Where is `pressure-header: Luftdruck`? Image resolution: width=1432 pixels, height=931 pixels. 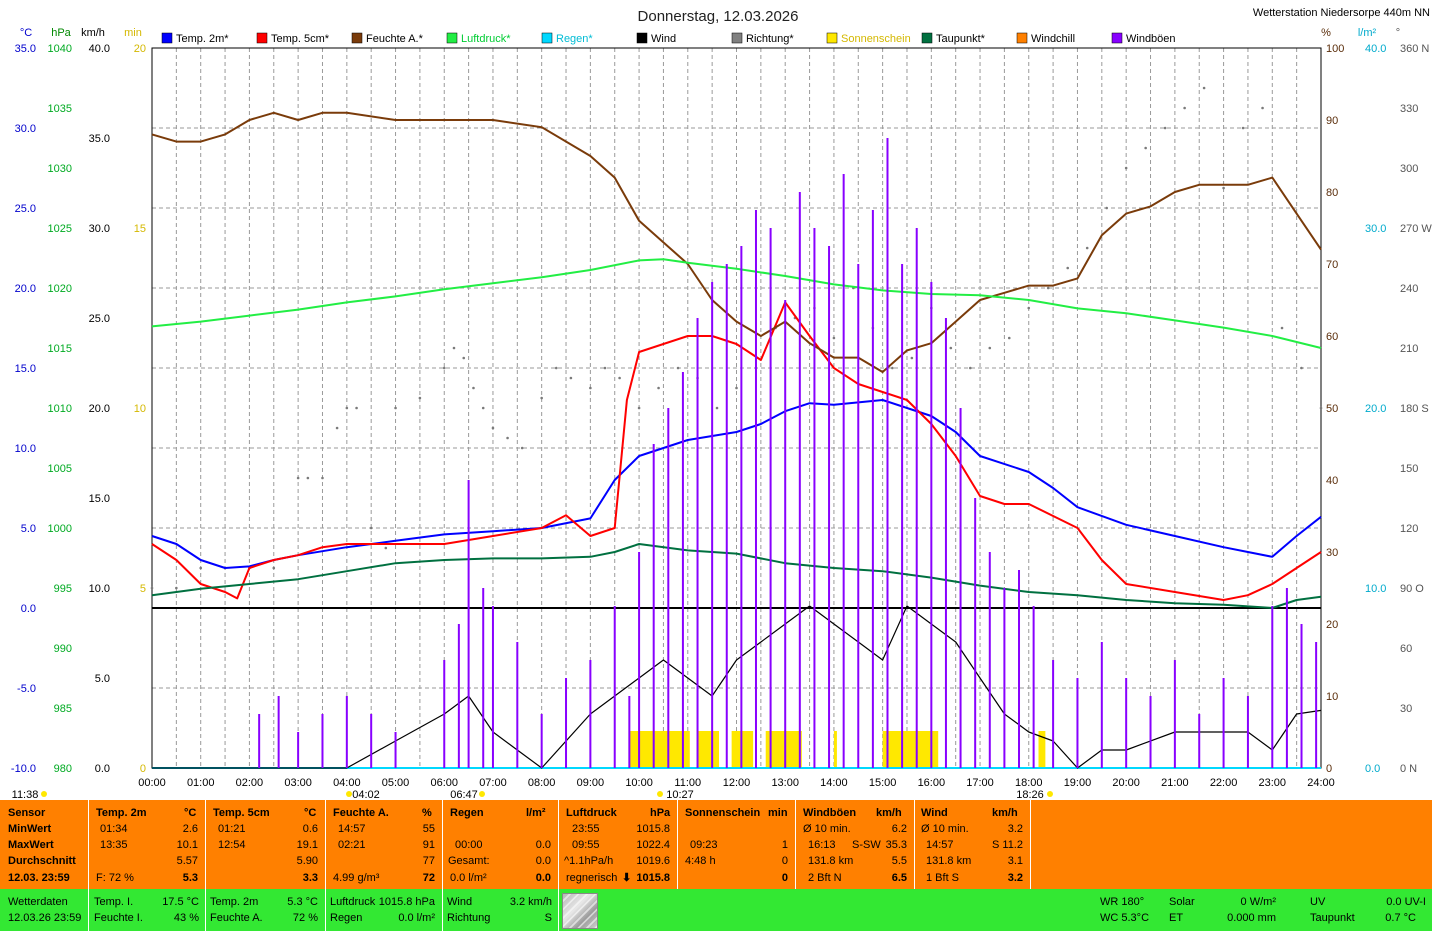
pressure-header: Luftdruck is located at coordinates (591, 813).